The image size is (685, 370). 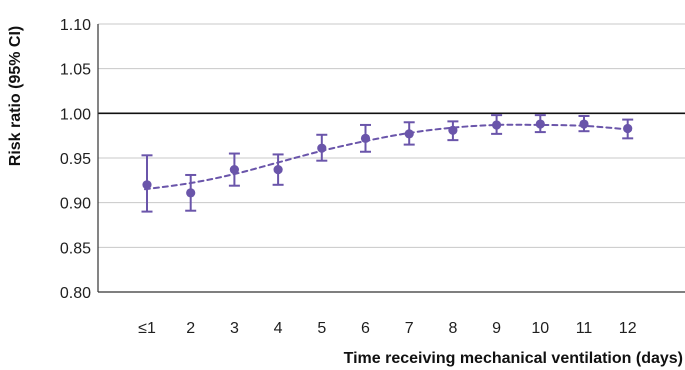 I want to click on y-tick-label: 0.85, so click(x=75, y=248).